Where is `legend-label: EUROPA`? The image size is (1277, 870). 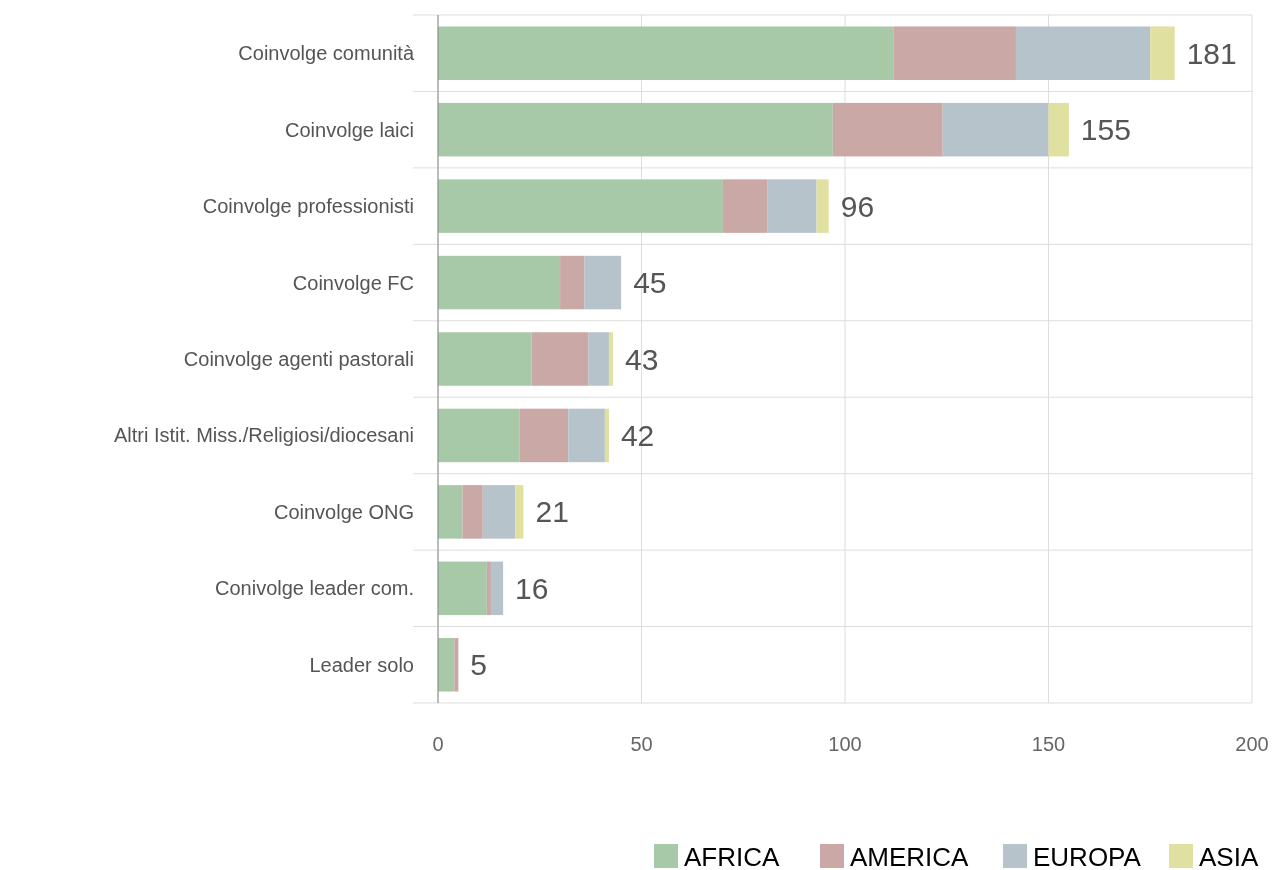 legend-label: EUROPA is located at coordinates (1087, 856).